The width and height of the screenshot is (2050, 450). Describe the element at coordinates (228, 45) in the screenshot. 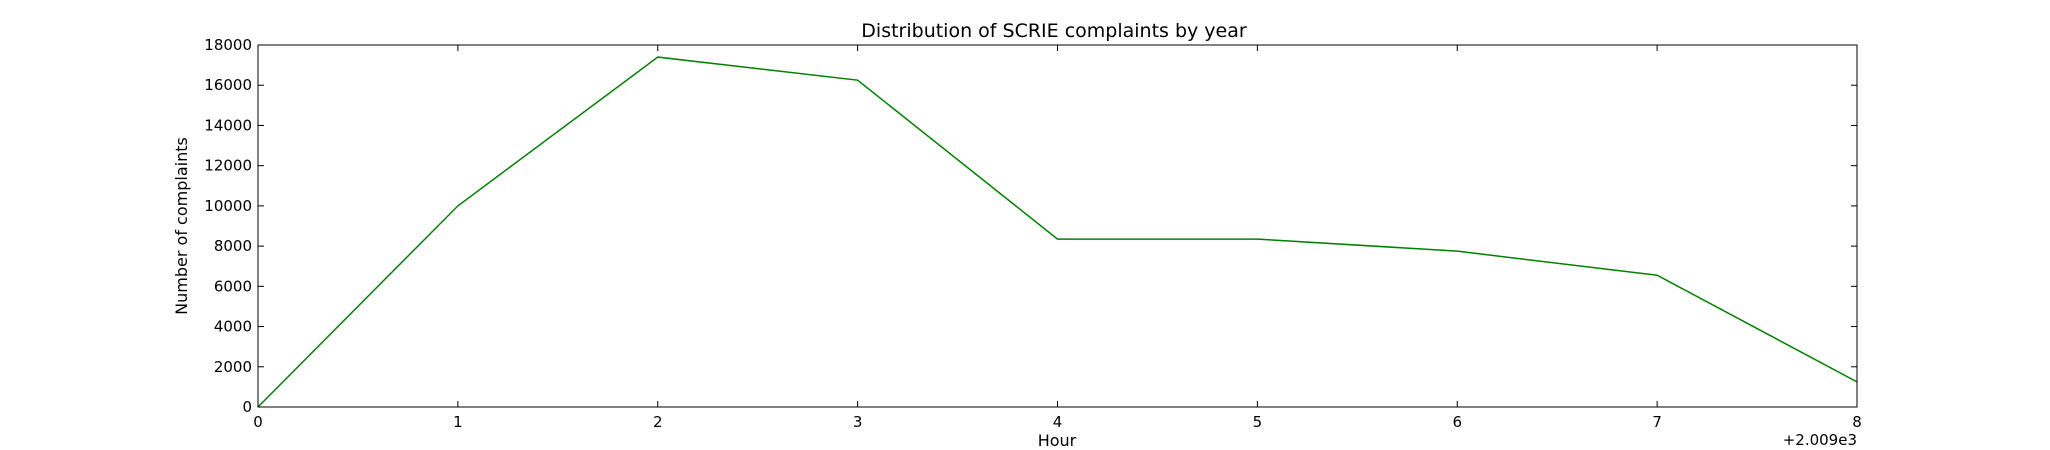

I see `y-tick-label: 18000` at that location.